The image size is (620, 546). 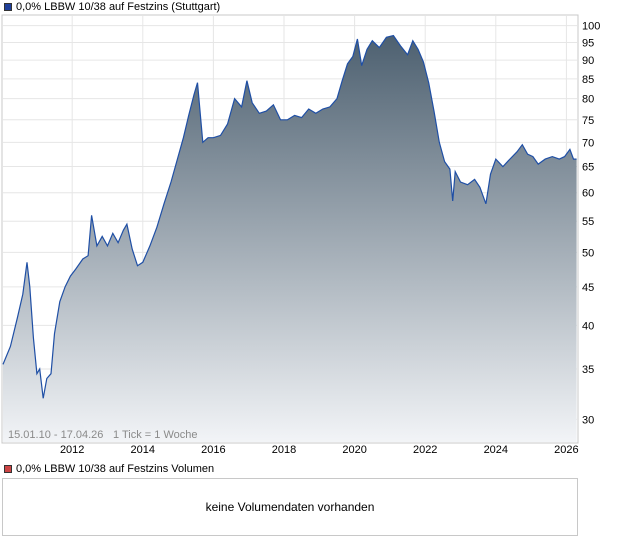 I want to click on y-tick-label: 80, so click(x=588, y=100).